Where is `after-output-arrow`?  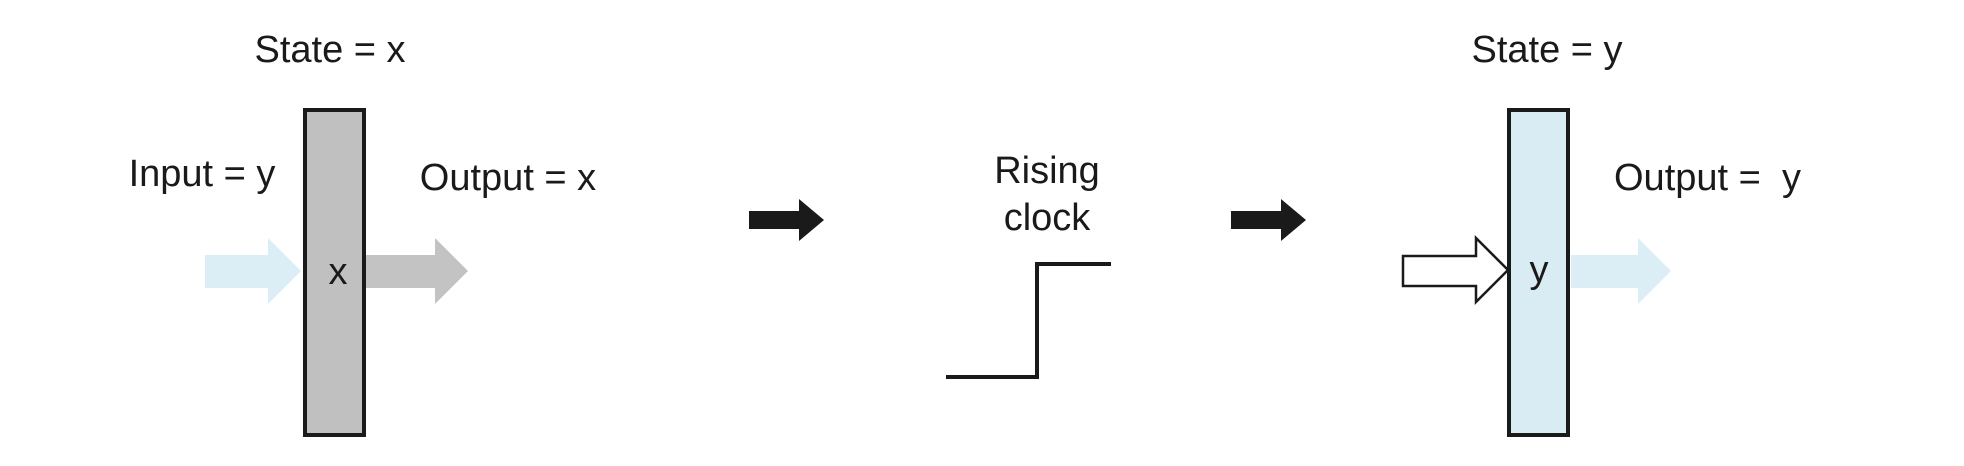 after-output-arrow is located at coordinates (1621, 271).